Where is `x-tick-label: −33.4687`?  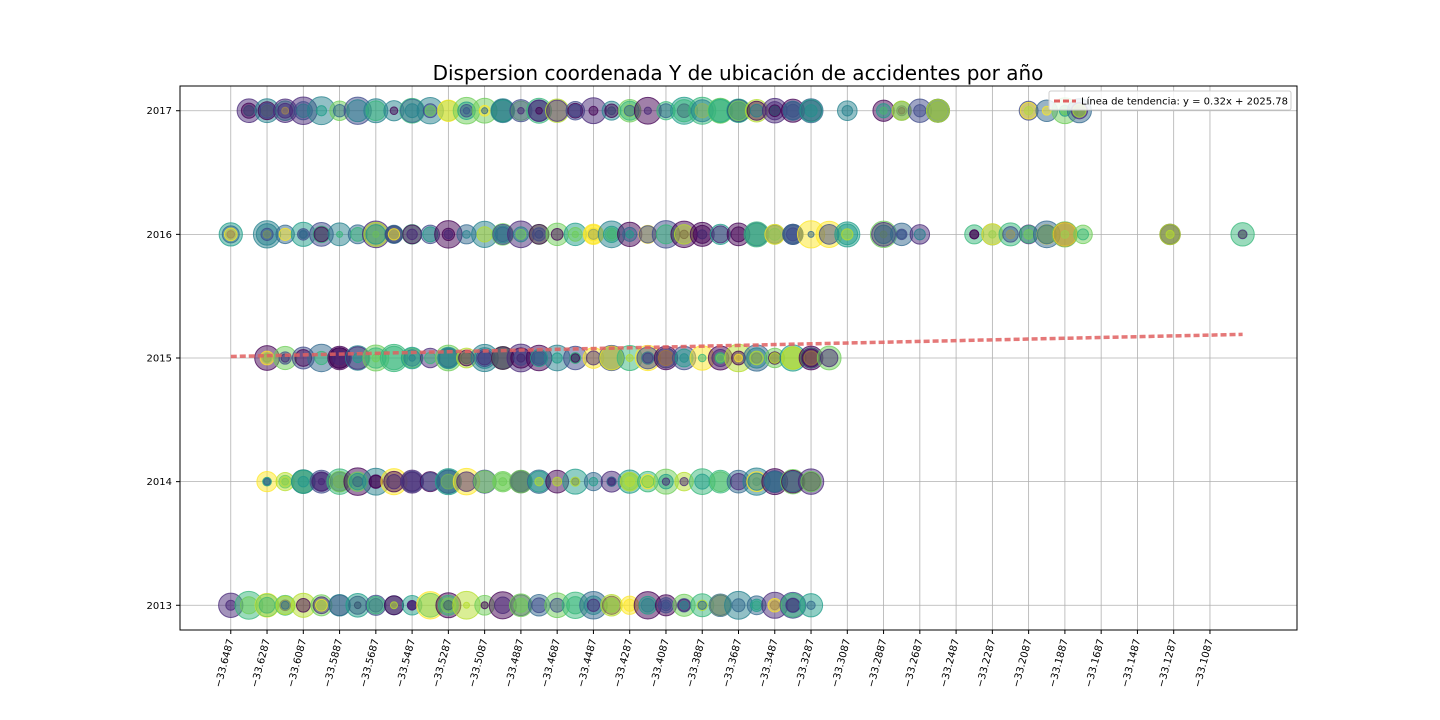
x-tick-label: −33.4687 is located at coordinates (551, 663).